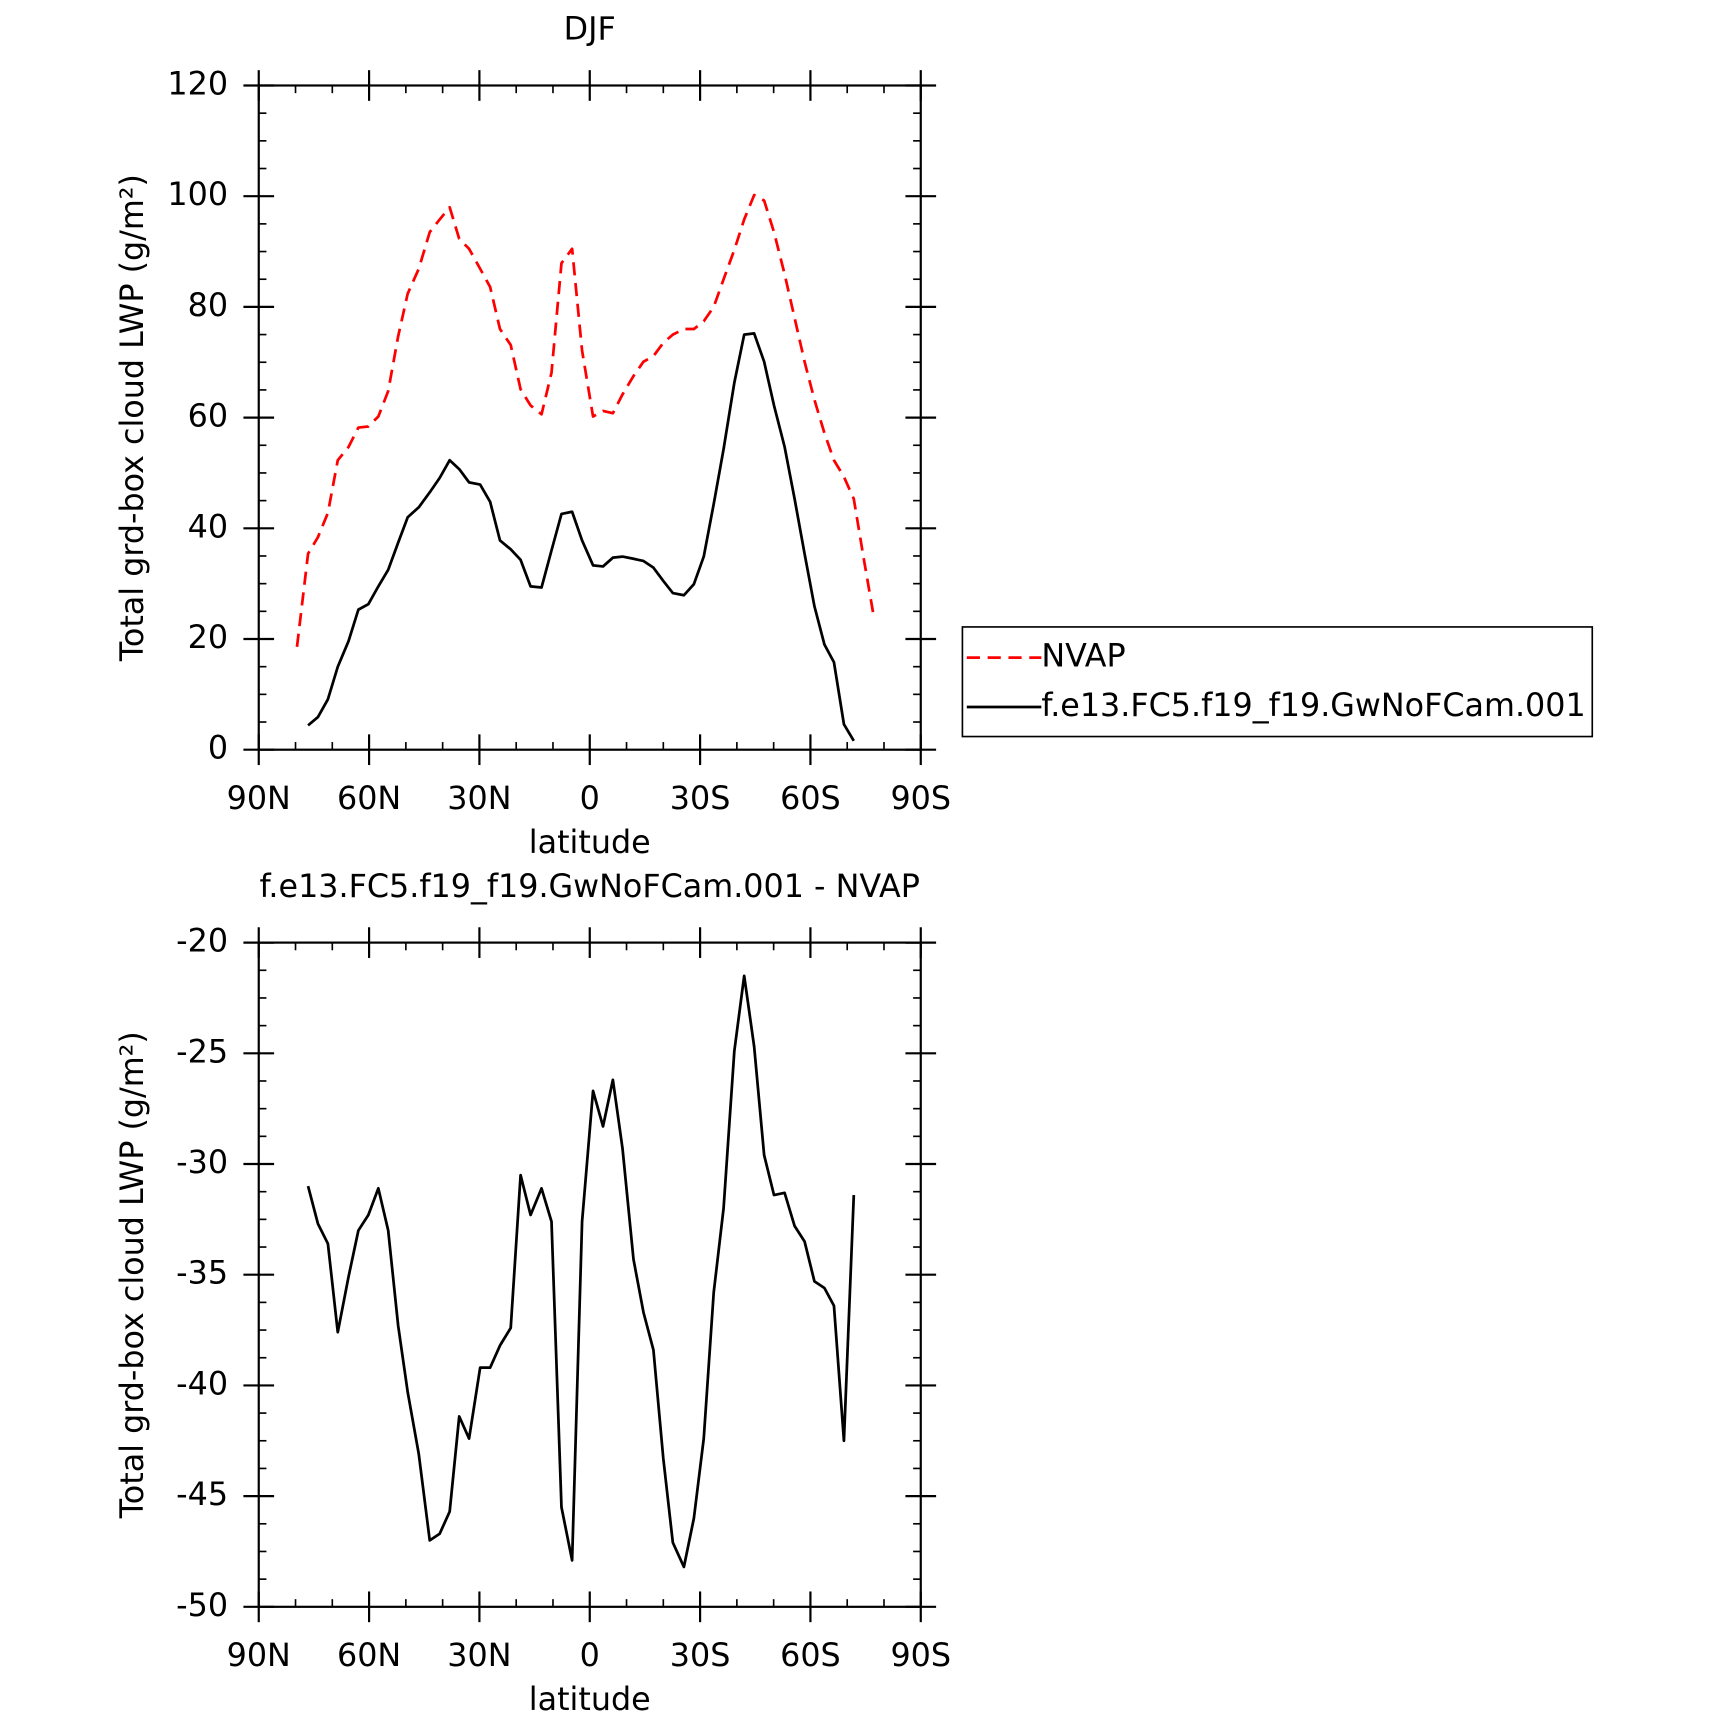  What do you see at coordinates (197, 195) in the screenshot?
I see `y-tick-label: 100` at bounding box center [197, 195].